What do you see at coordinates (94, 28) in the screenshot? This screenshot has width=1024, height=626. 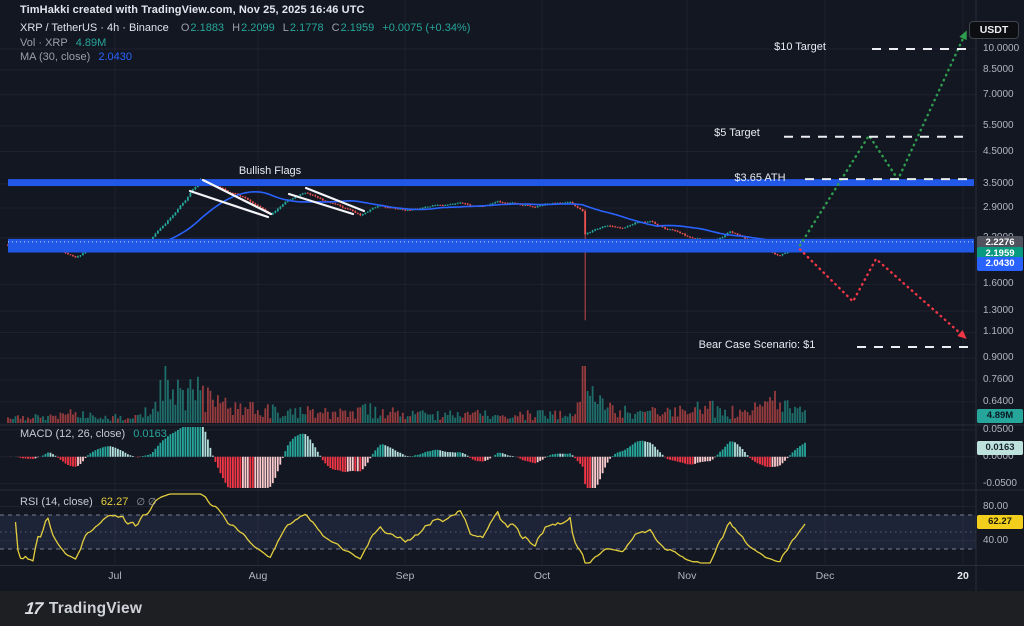 I see `symbol-title: XRP / TetherUS · 4h · Binance` at bounding box center [94, 28].